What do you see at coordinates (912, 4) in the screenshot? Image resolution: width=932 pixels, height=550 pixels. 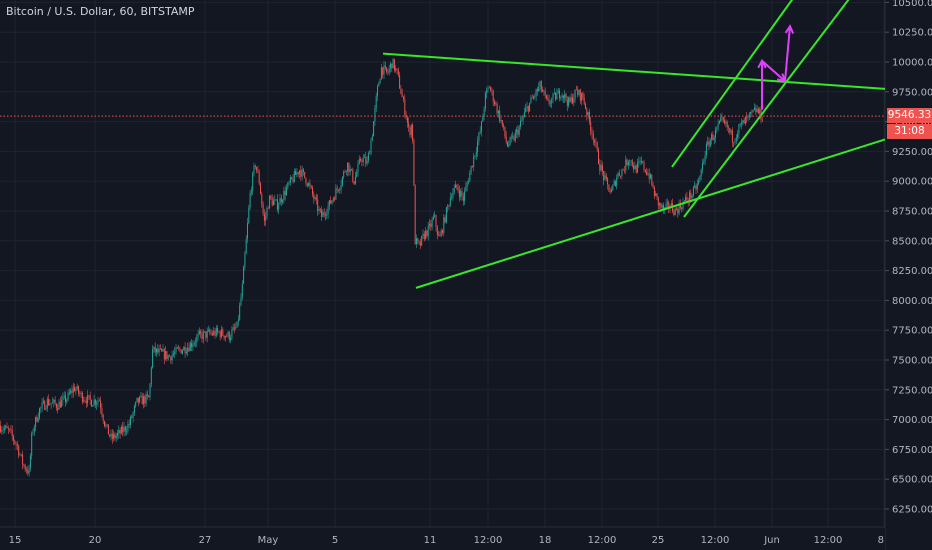 I see `price-tick-label: 10500.00` at bounding box center [912, 4].